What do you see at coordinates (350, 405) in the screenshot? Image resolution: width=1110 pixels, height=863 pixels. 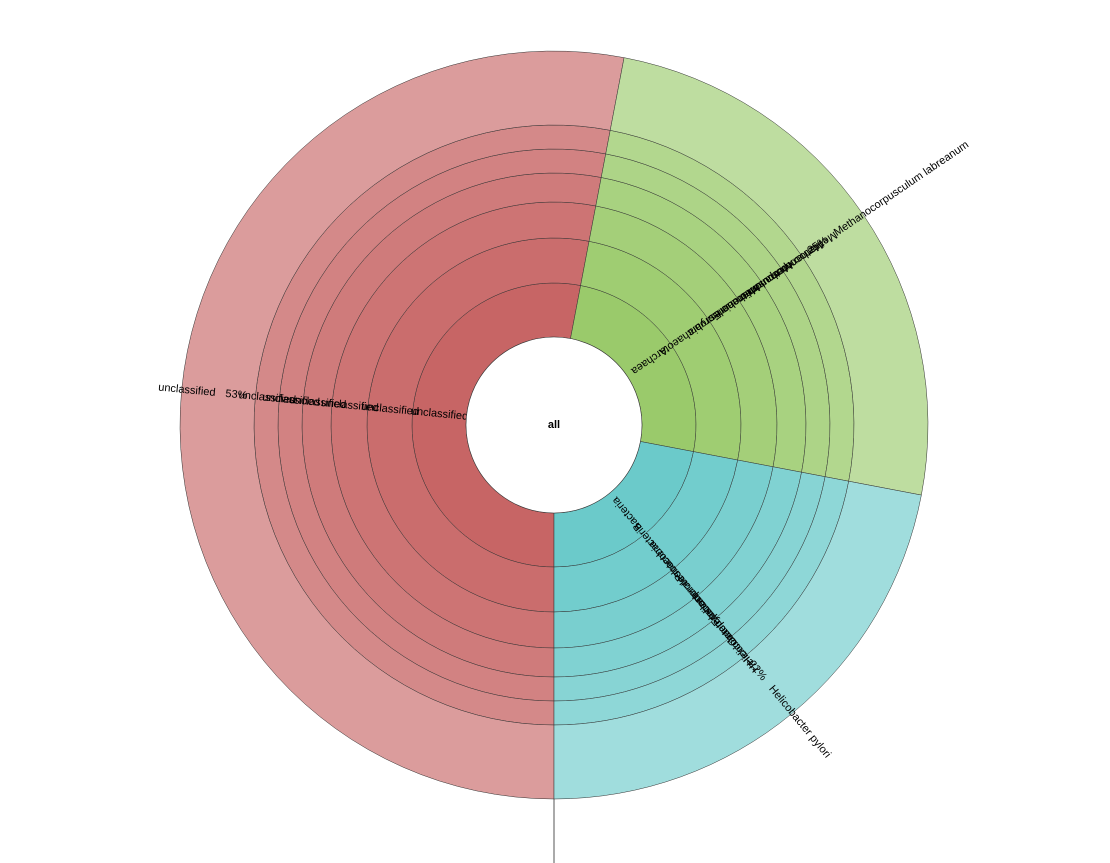 I see `ring-label-0-2: unclassified` at bounding box center [350, 405].